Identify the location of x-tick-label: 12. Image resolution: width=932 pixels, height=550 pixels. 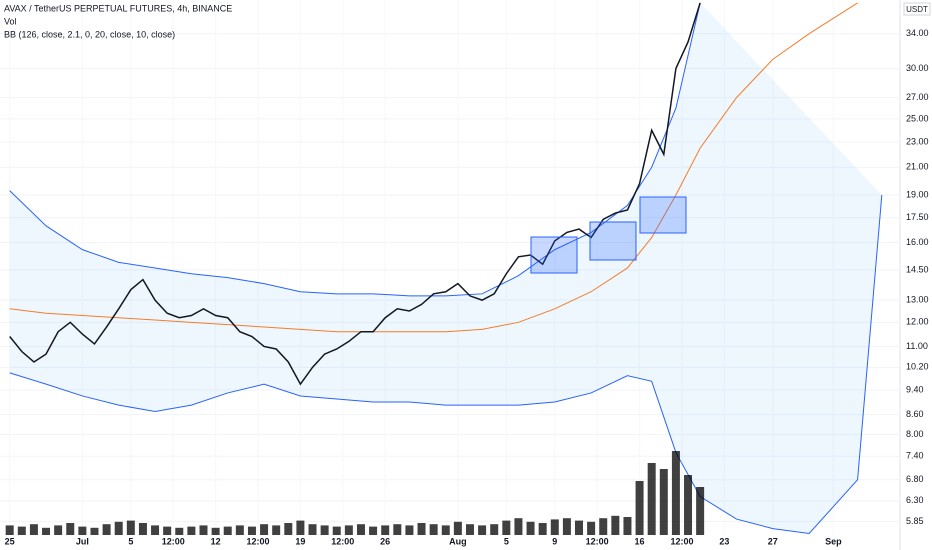
(216, 541).